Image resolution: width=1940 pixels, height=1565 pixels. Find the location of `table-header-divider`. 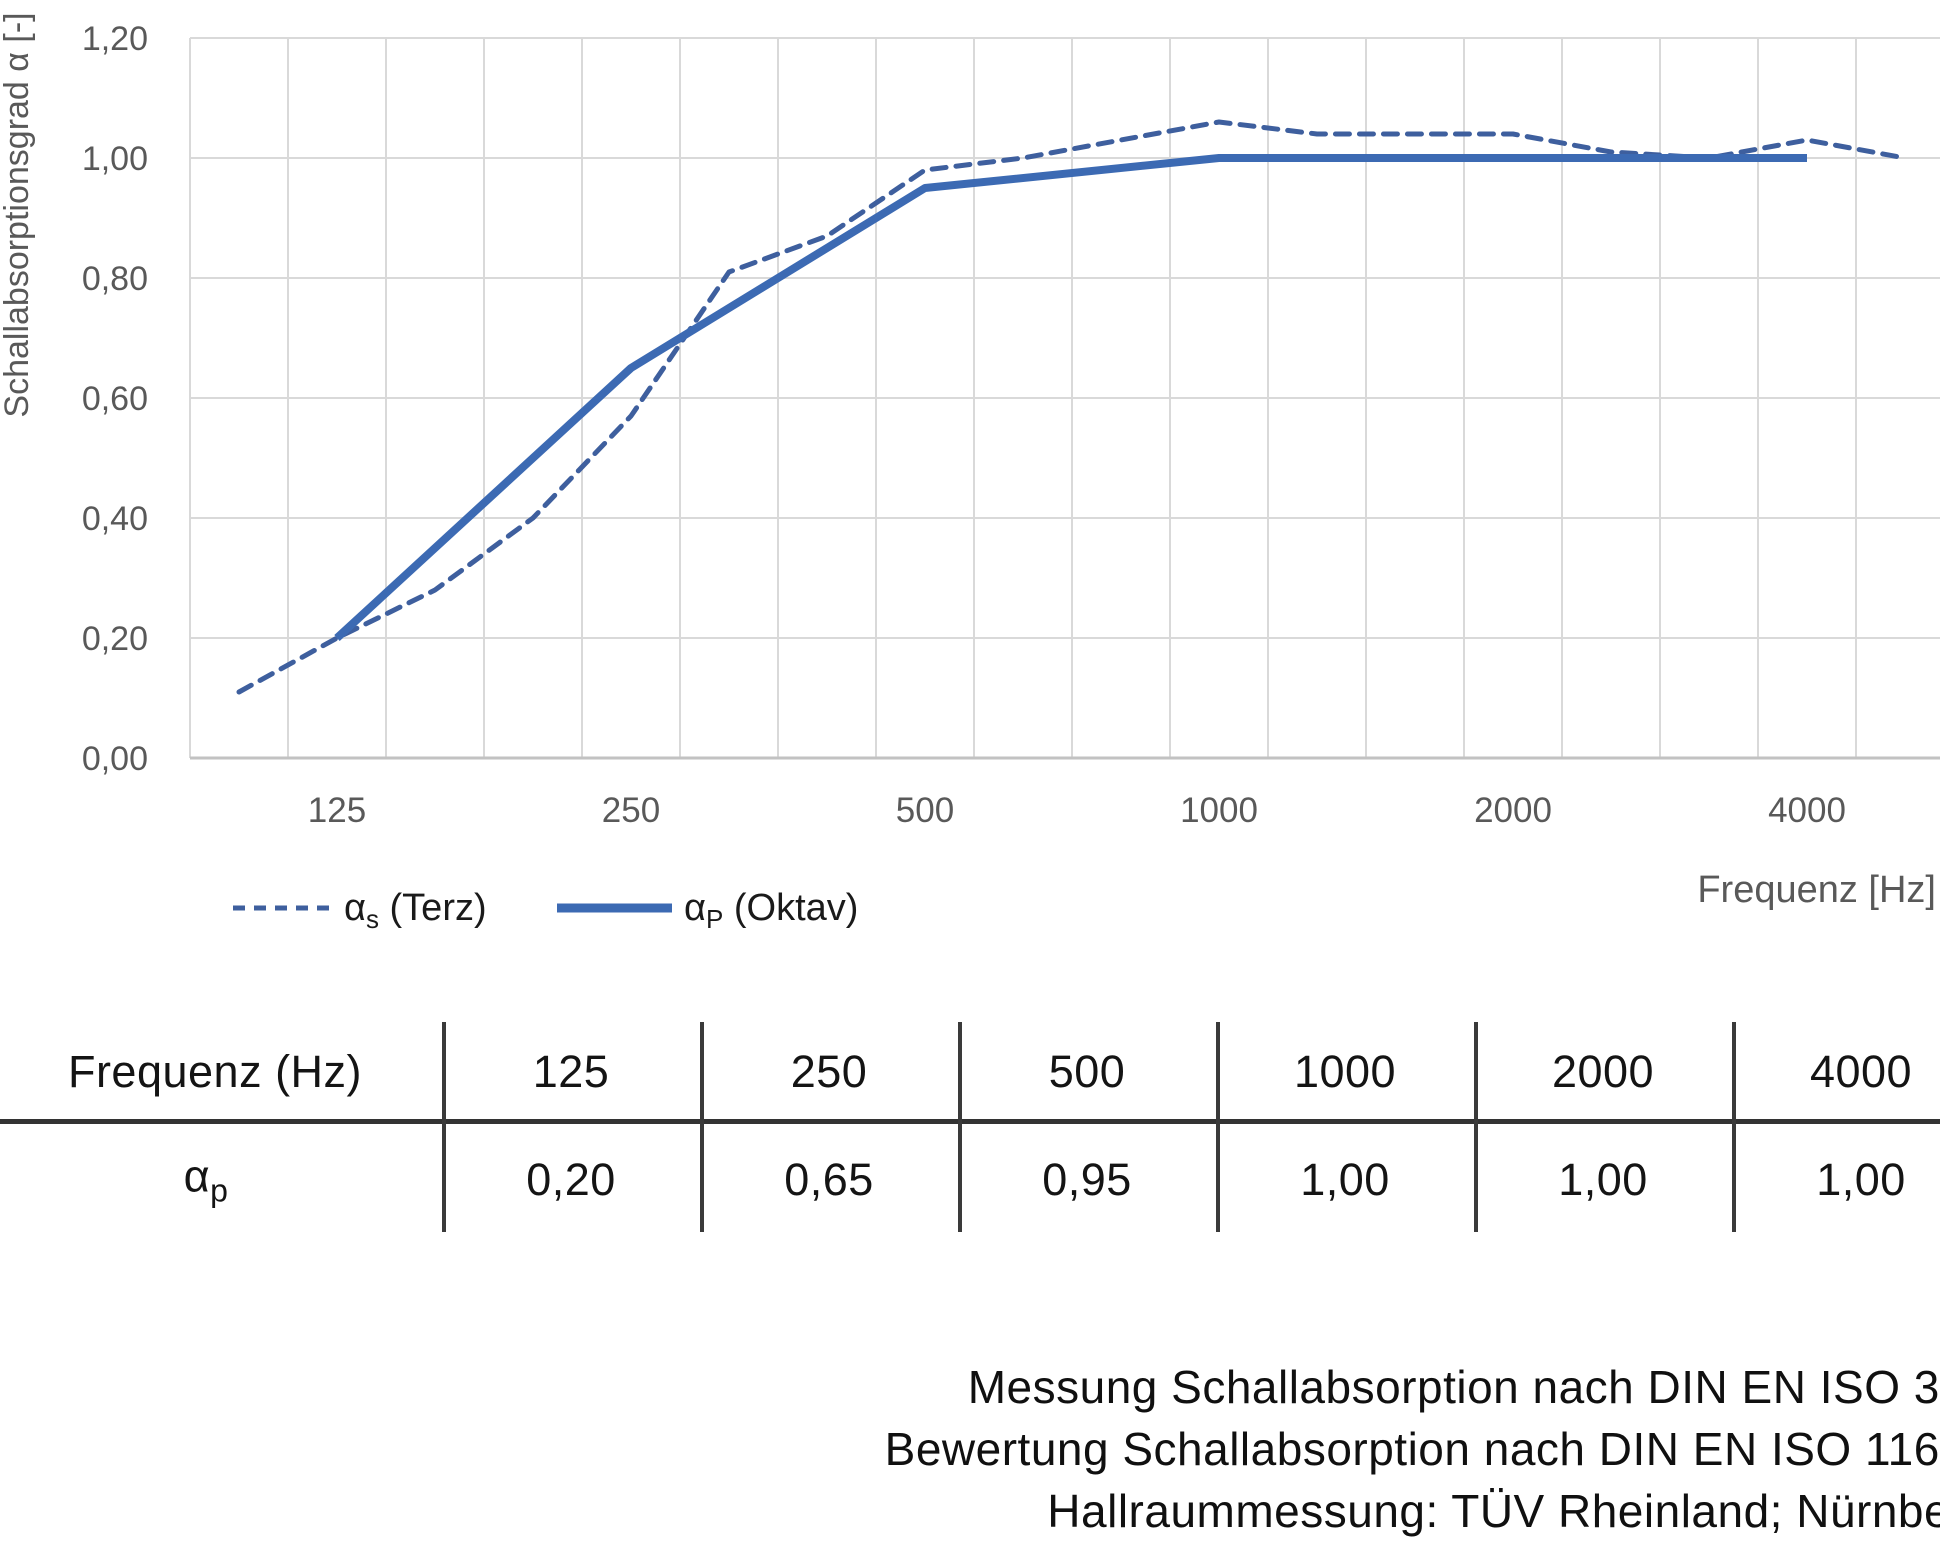

table-header-divider is located at coordinates (970, 1121).